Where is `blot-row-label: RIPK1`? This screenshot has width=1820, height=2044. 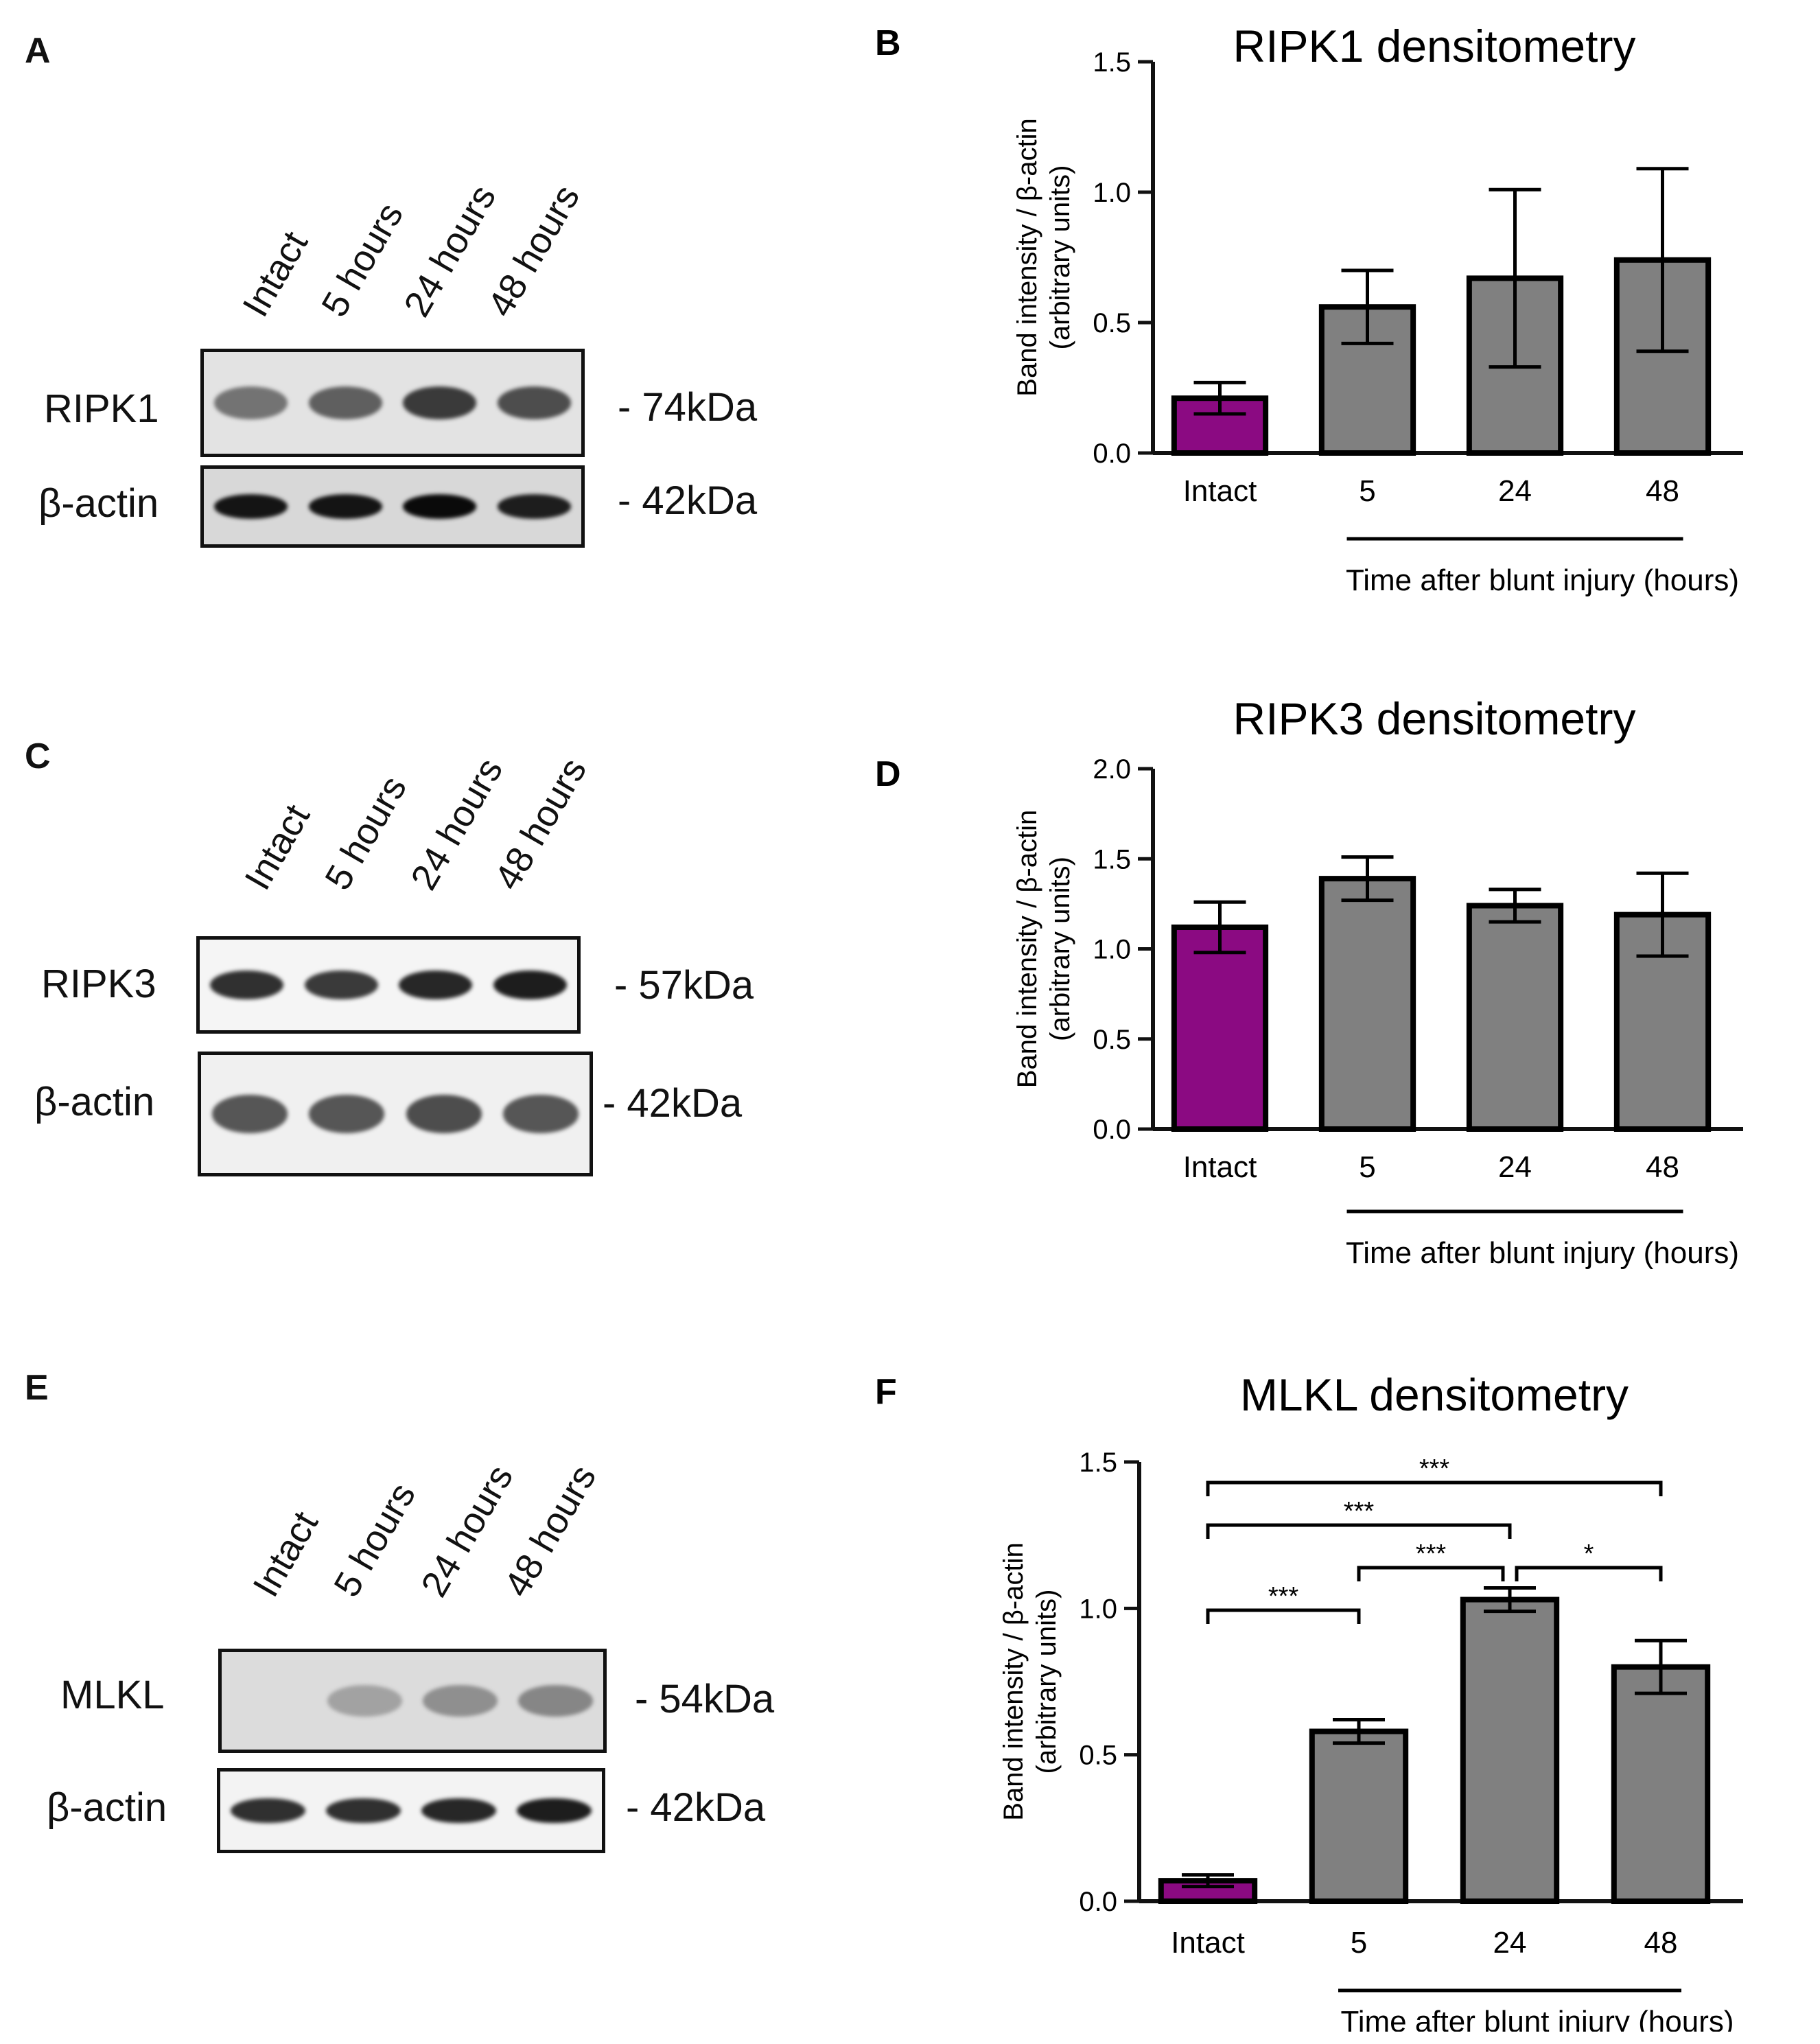
blot-row-label: RIPK1 is located at coordinates (101, 408).